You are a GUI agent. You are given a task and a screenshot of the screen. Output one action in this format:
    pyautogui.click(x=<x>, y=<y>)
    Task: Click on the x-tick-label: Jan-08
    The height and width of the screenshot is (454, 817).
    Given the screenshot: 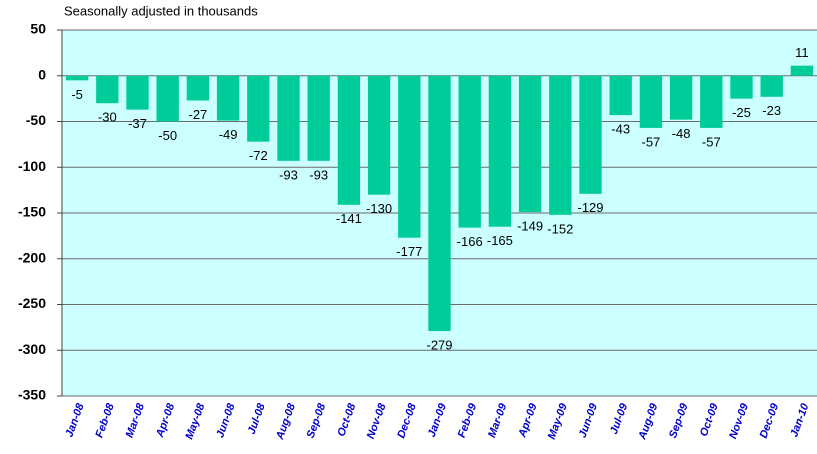 What is the action you would take?
    pyautogui.click(x=74, y=420)
    